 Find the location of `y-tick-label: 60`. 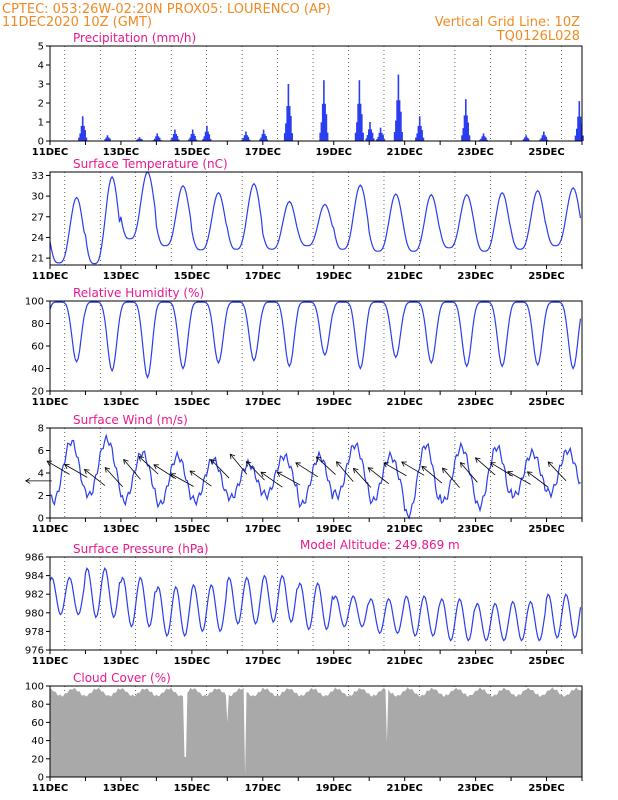

y-tick-label: 60 is located at coordinates (37, 723).